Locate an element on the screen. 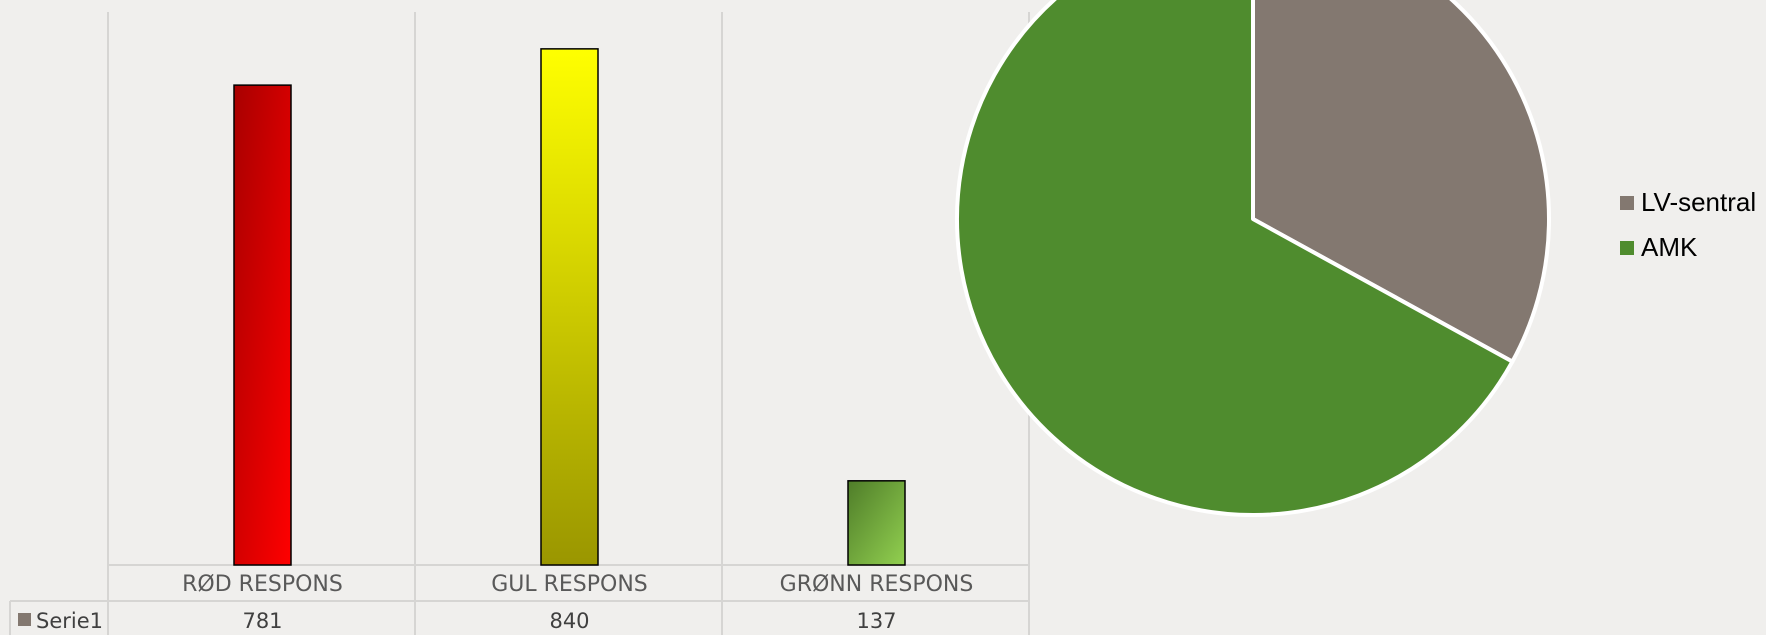 This screenshot has width=1766, height=635. data-table-value: 840 is located at coordinates (569, 621).